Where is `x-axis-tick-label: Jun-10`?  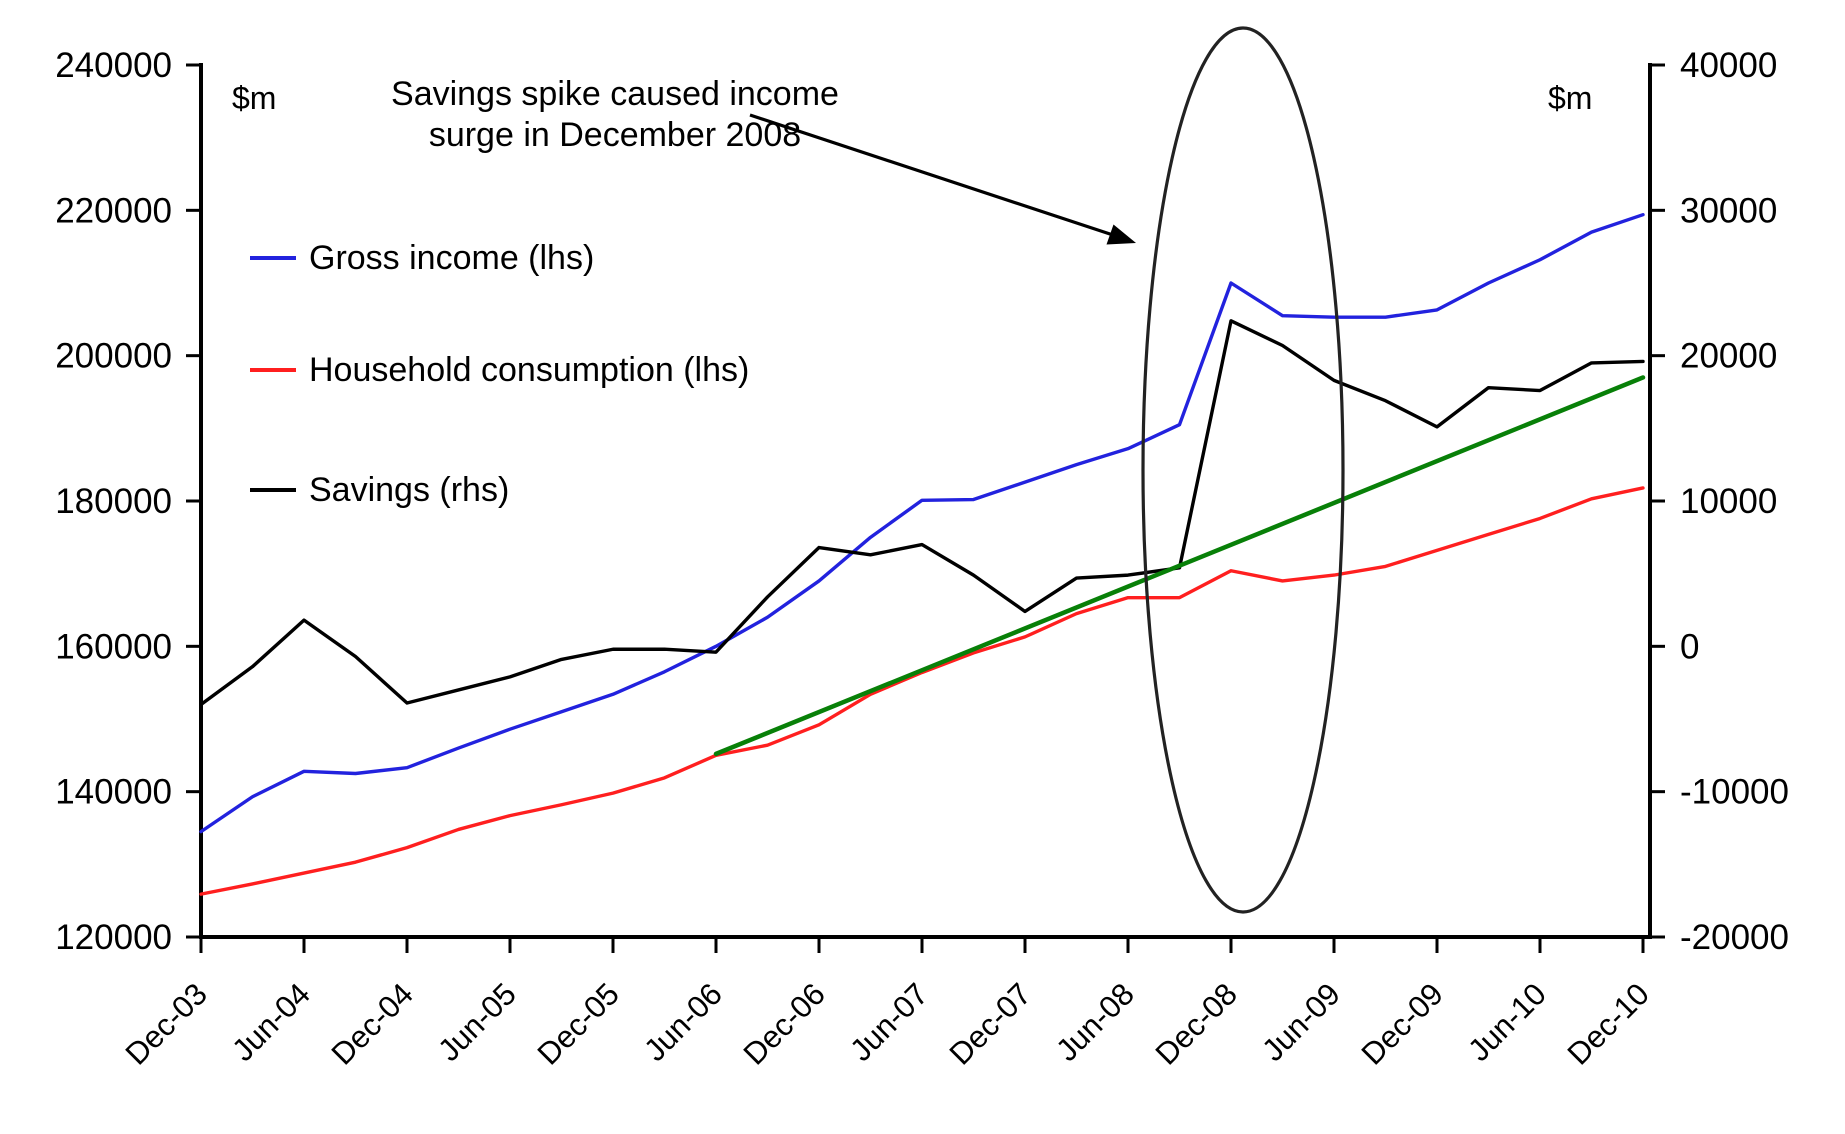 x-axis-tick-label: Jun-10 is located at coordinates (1507, 1022).